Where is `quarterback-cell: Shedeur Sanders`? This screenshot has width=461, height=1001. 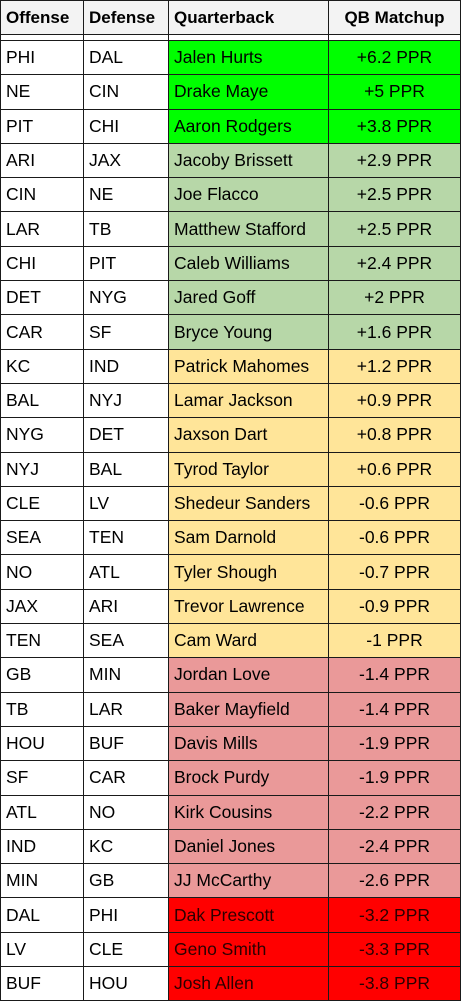
quarterback-cell: Shedeur Sanders is located at coordinates (248, 503).